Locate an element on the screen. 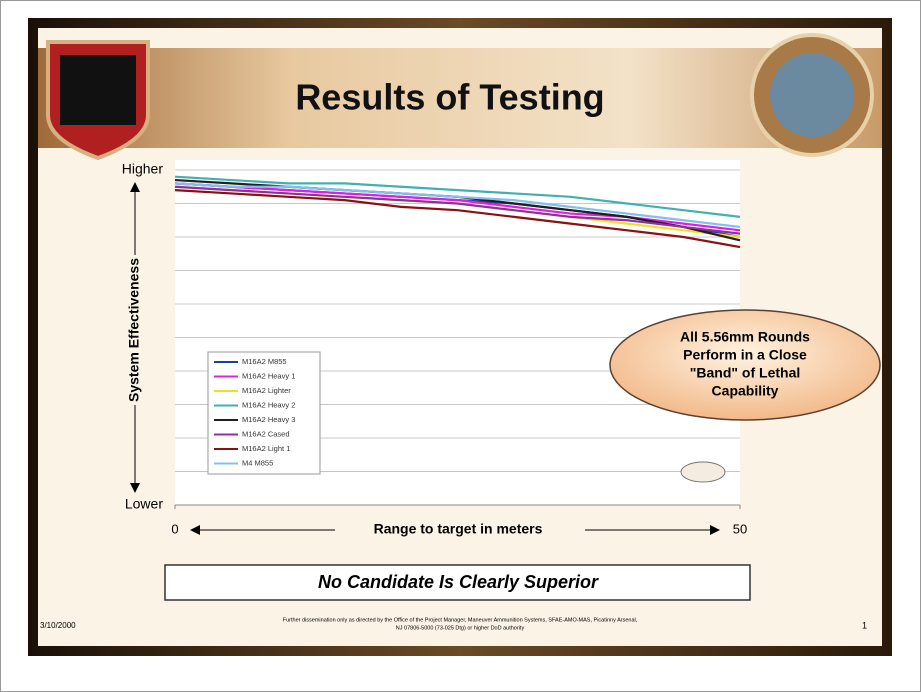 The height and width of the screenshot is (692, 921). x-arrow-right is located at coordinates (715, 530).